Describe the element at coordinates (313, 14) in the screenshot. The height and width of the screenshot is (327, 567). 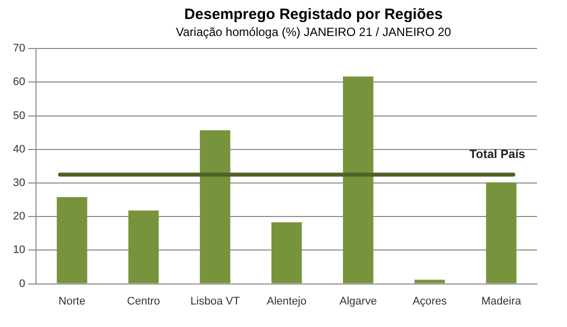
I see `chart-title: Desemprego Registado por Regiões` at that location.